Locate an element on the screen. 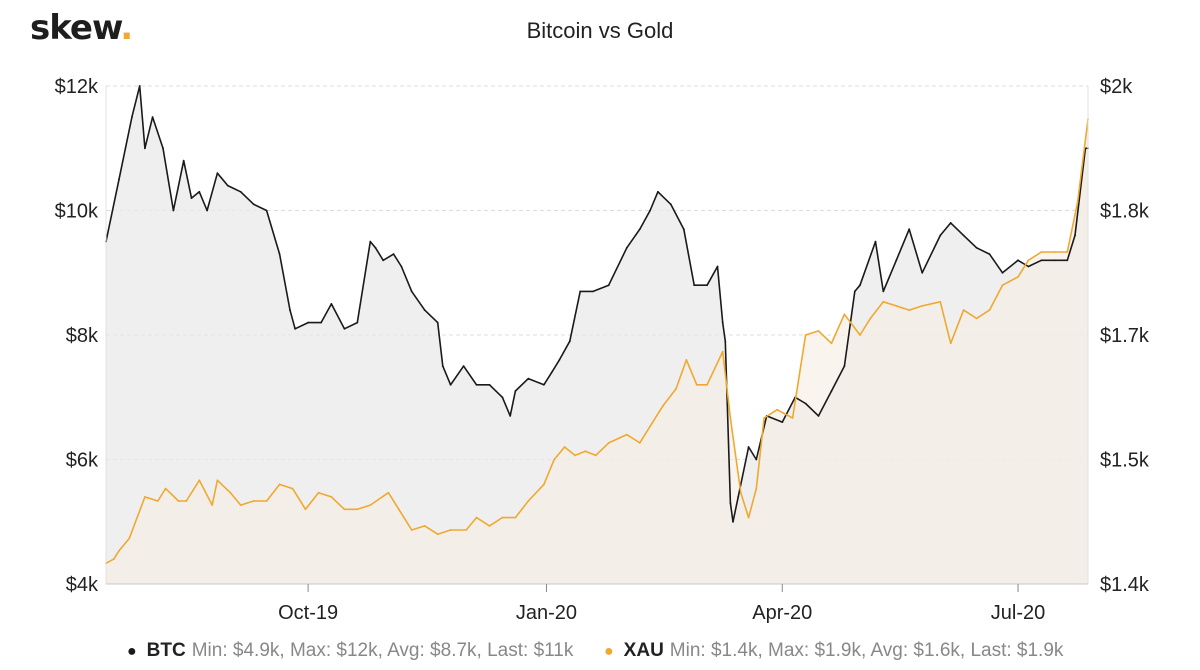  skew-logo: skew. is located at coordinates (81, 28).